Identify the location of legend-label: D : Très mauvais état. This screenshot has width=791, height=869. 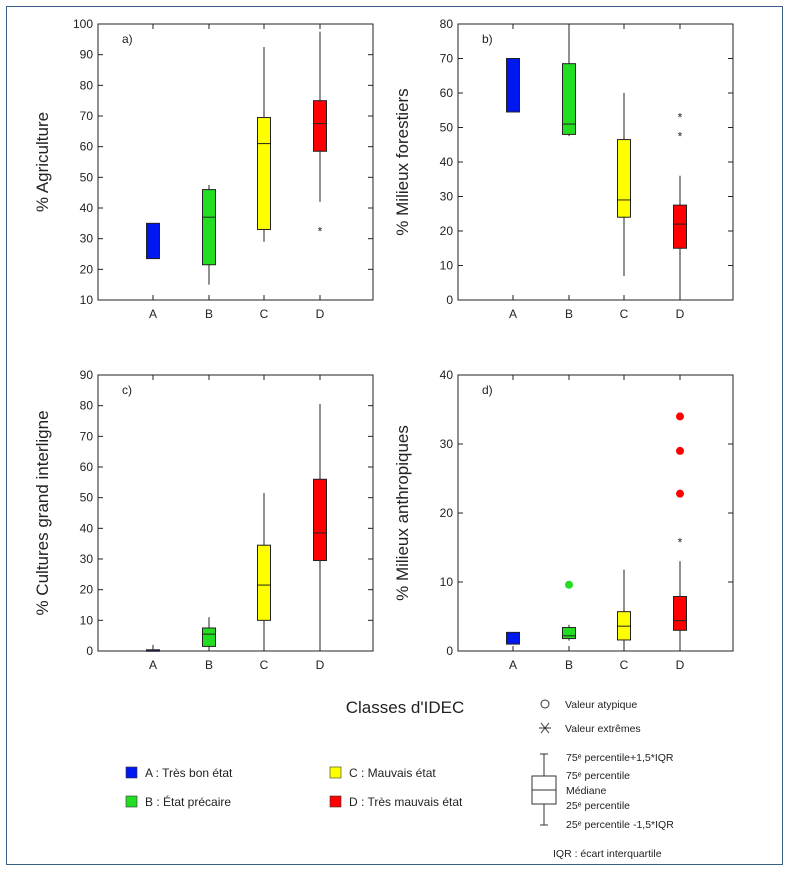
(406, 802).